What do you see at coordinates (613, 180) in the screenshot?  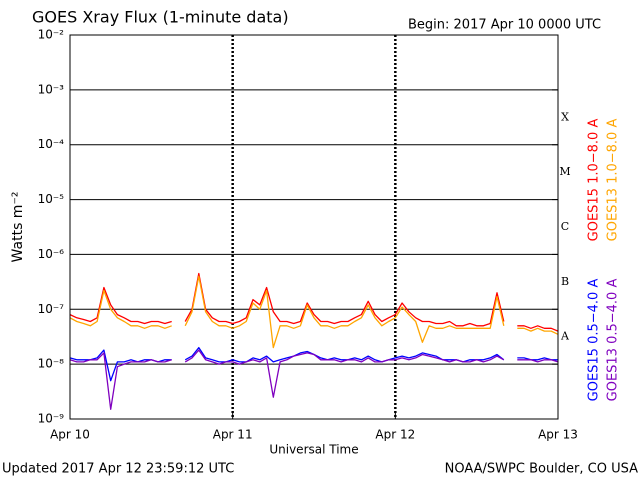 I see `legend-entry: GOES13 1.0−8.0 A` at bounding box center [613, 180].